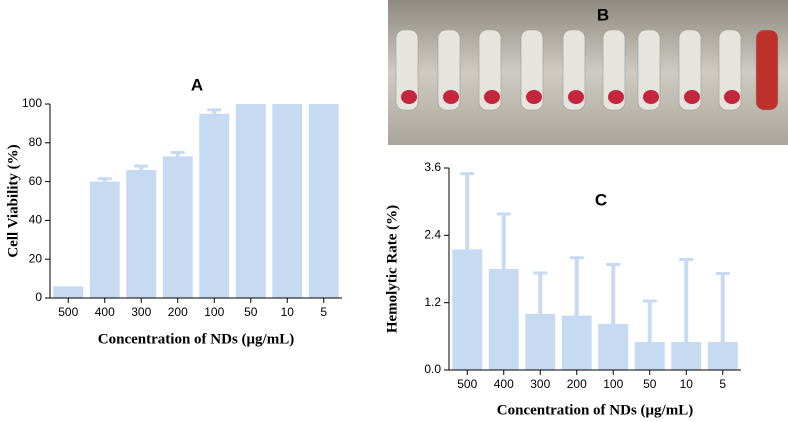 This screenshot has height=422, width=788. I want to click on y-tick-label: 0, so click(38, 297).